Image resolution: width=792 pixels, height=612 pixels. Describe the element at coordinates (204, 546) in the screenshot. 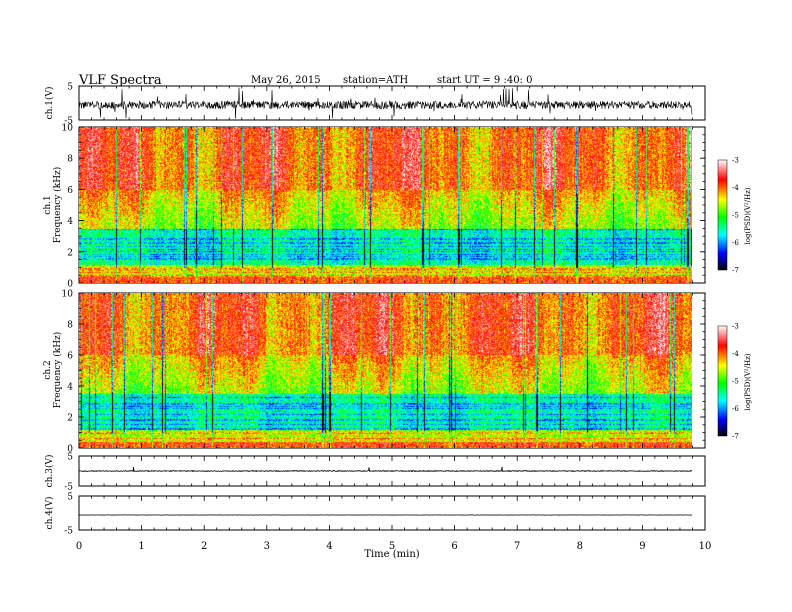

I see `x-tick-label: 2` at that location.